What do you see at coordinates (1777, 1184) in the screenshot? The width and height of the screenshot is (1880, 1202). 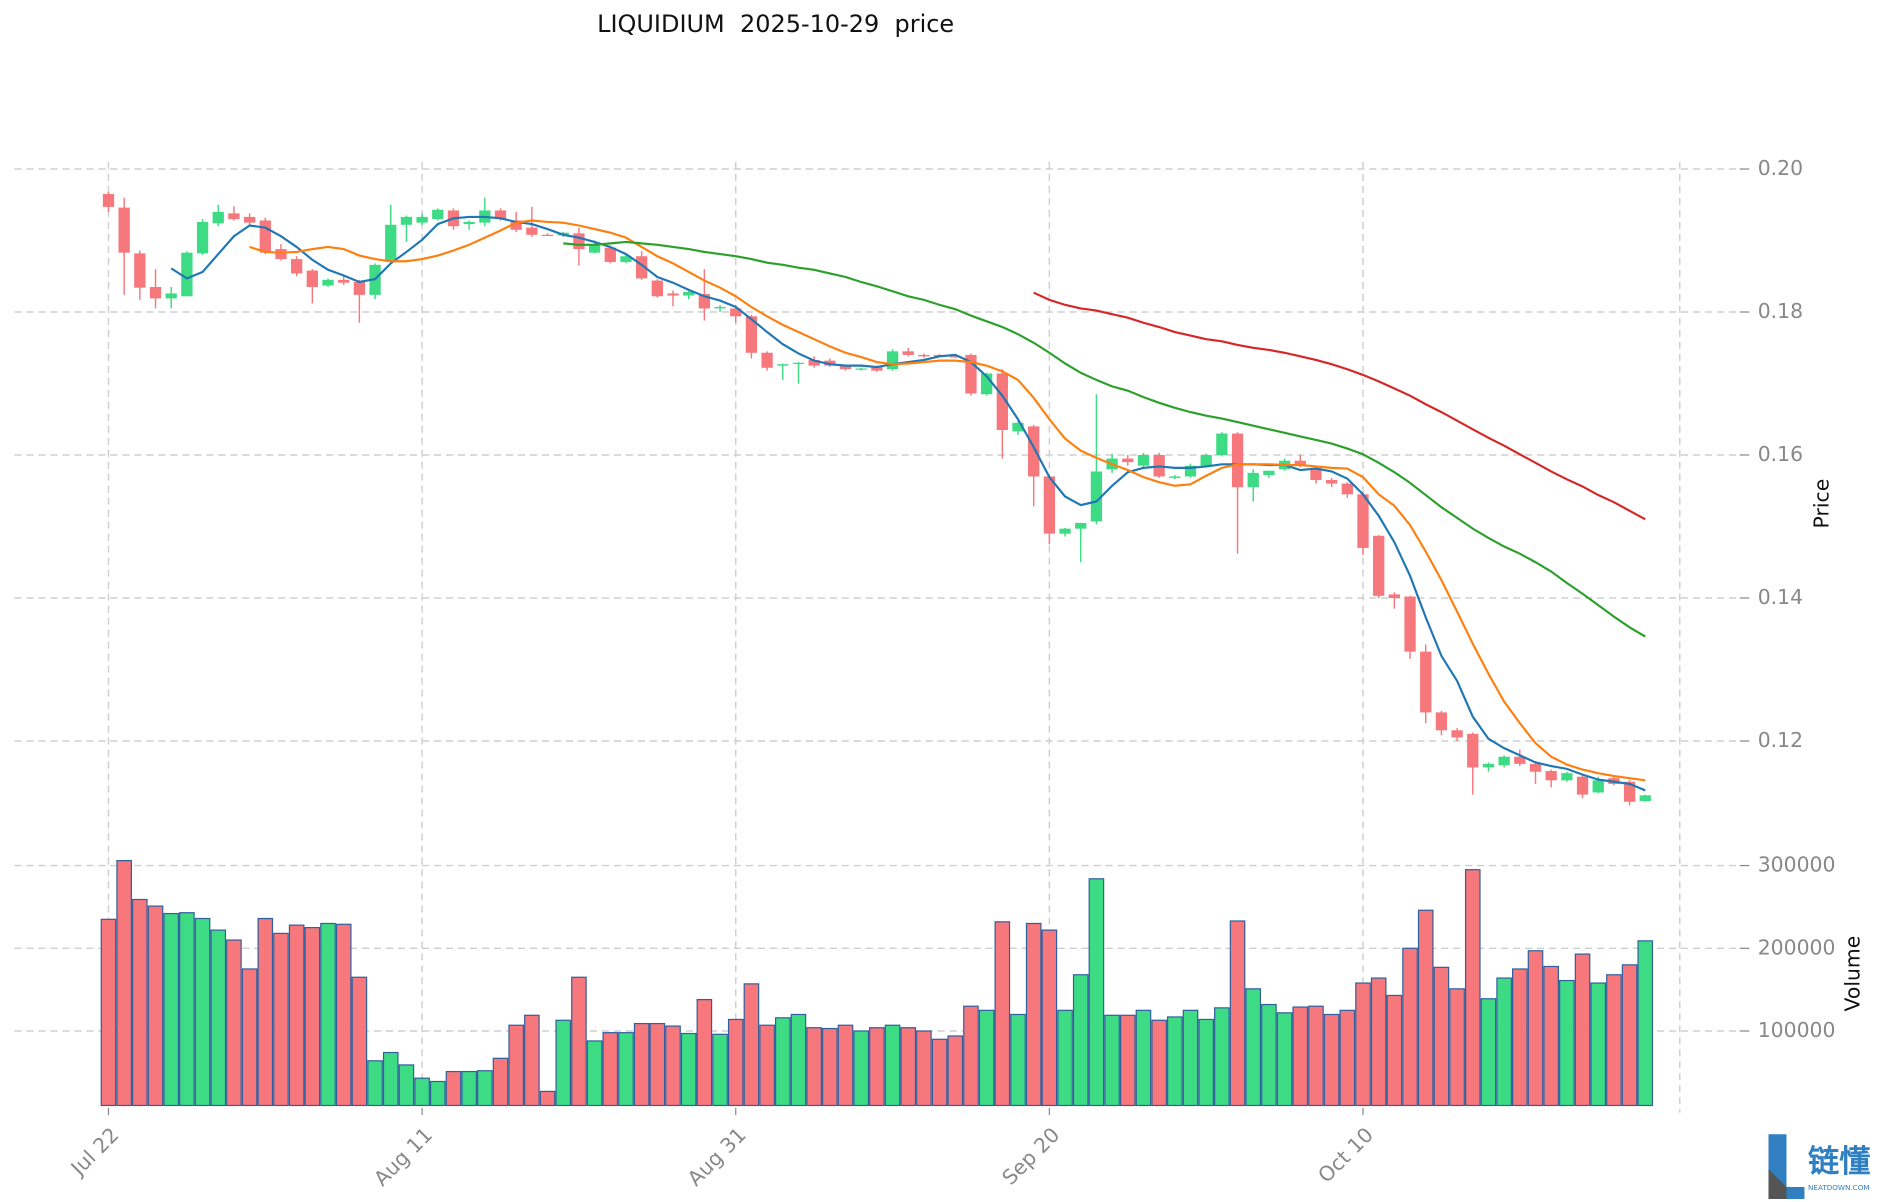 I see `watermark-logo-shade` at bounding box center [1777, 1184].